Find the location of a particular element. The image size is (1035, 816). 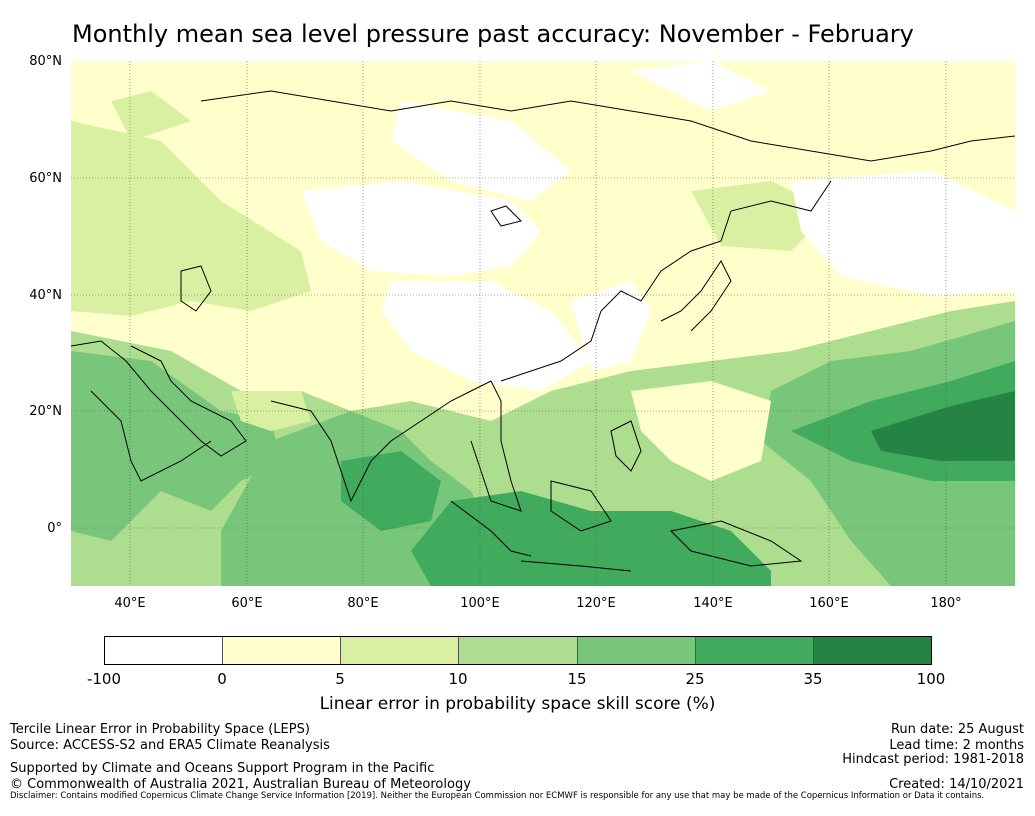

footer-lead-time: Lead time: 2 months is located at coordinates (956, 745).